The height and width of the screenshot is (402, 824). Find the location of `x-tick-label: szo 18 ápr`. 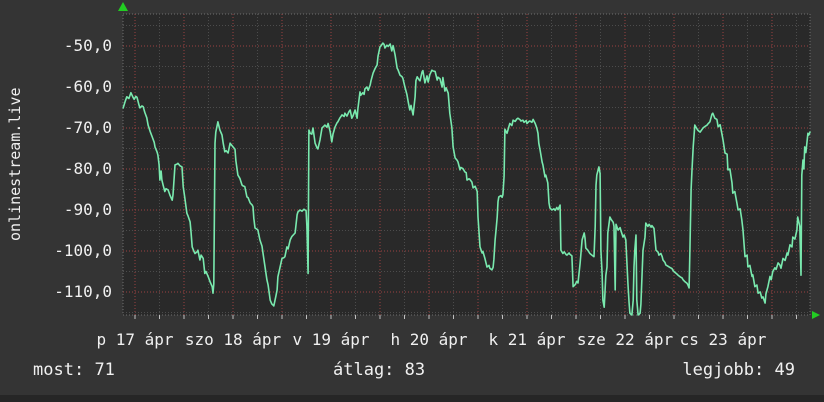

x-tick-label: szo 18 ápr is located at coordinates (233, 339).